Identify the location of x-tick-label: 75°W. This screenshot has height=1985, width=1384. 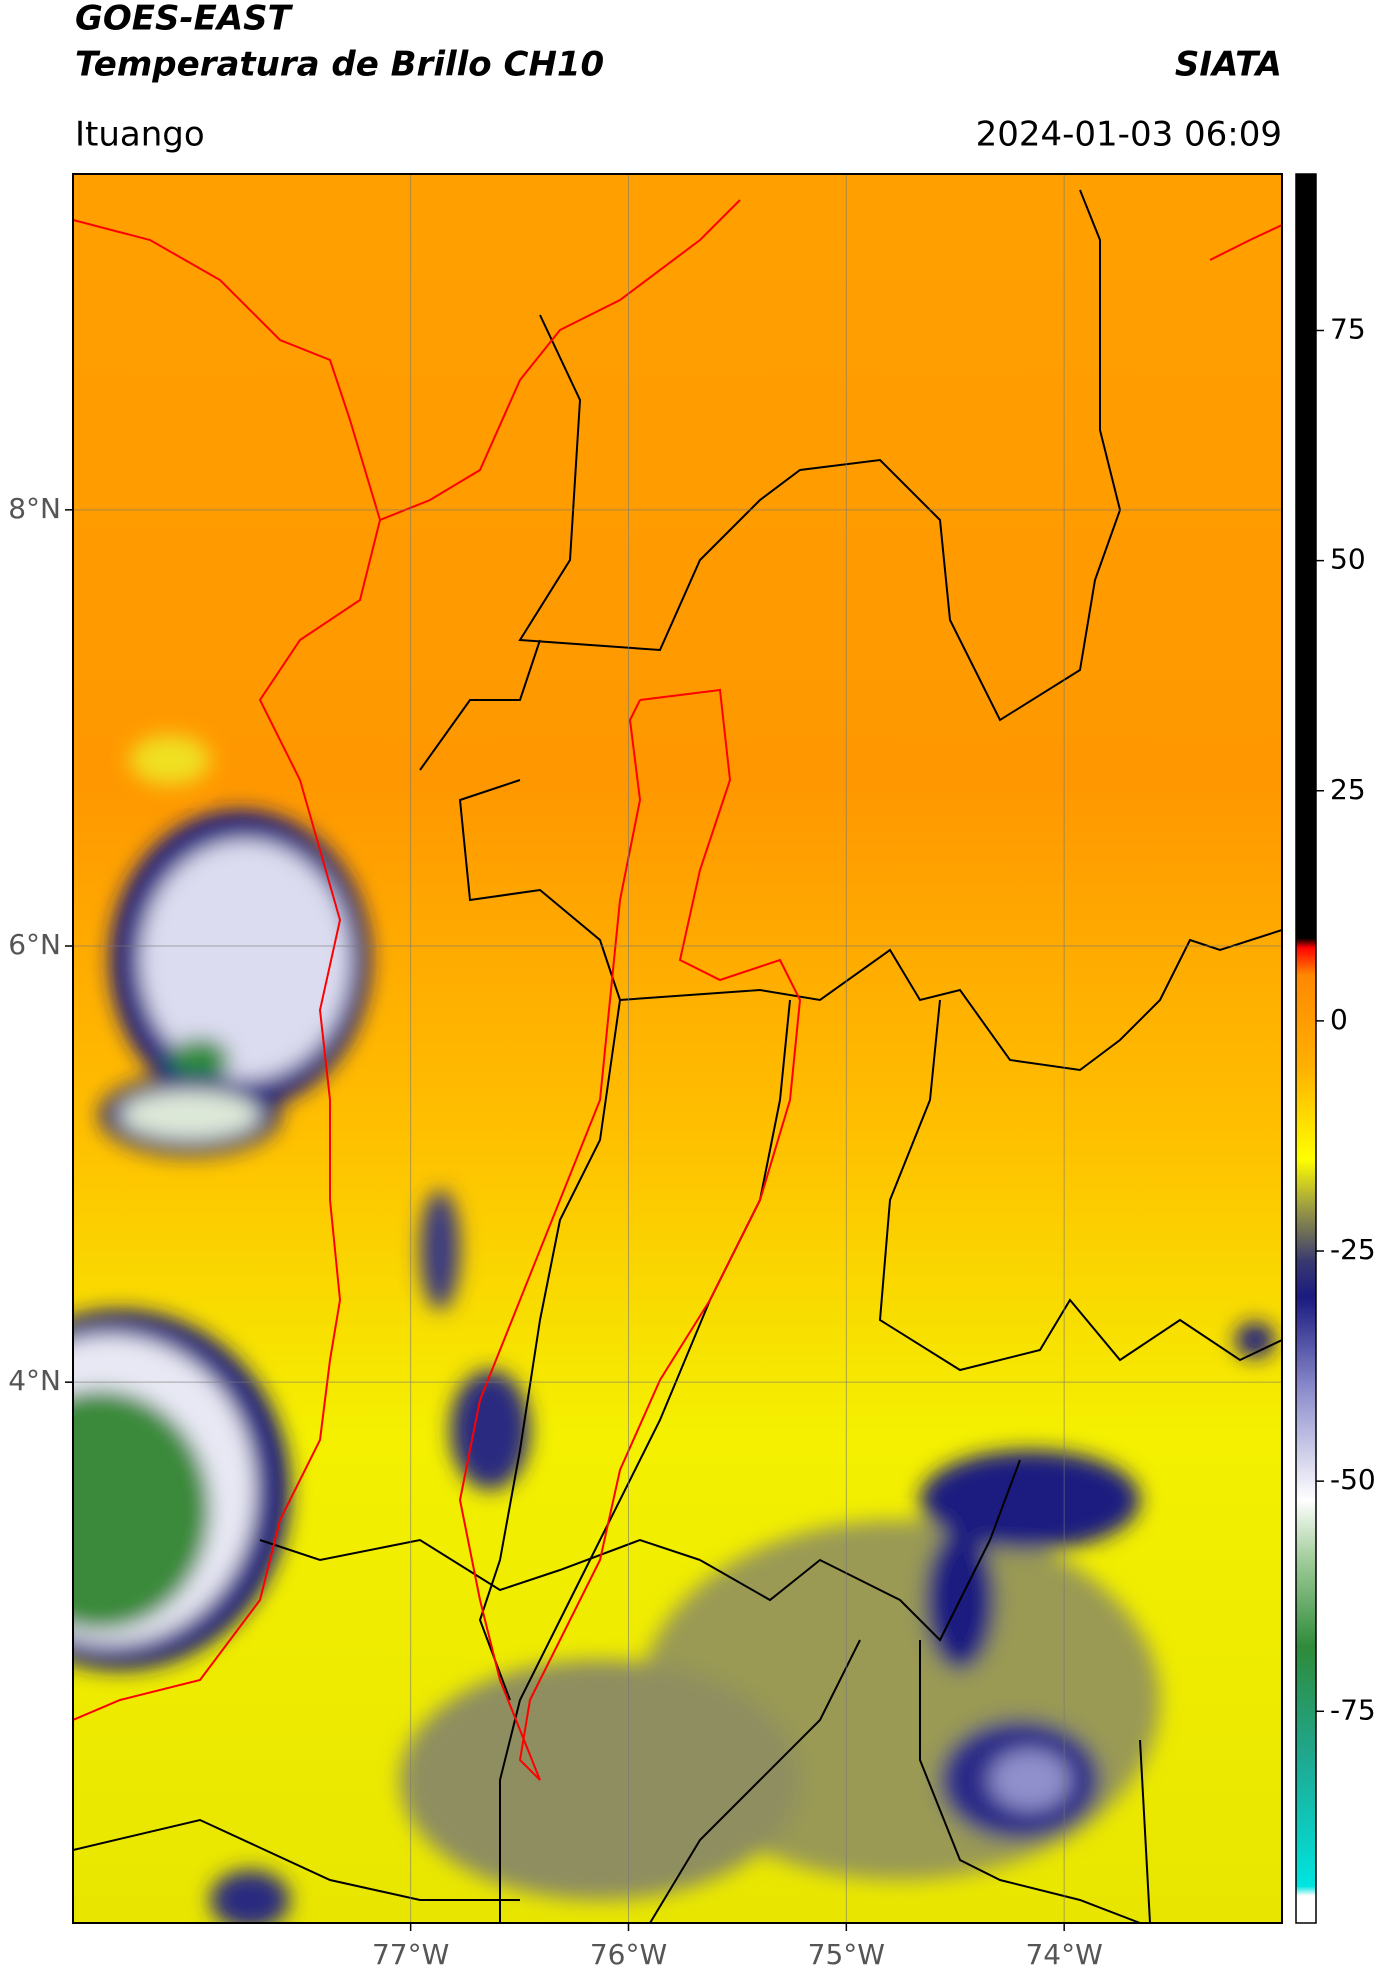
(846, 1954).